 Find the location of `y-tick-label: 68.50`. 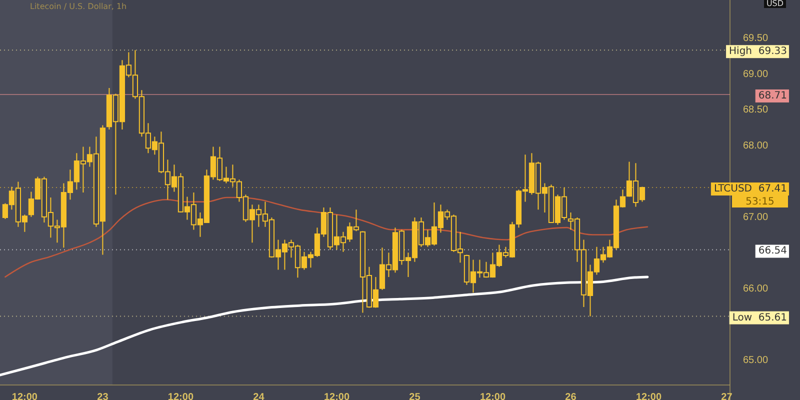

y-tick-label: 68.50 is located at coordinates (755, 110).